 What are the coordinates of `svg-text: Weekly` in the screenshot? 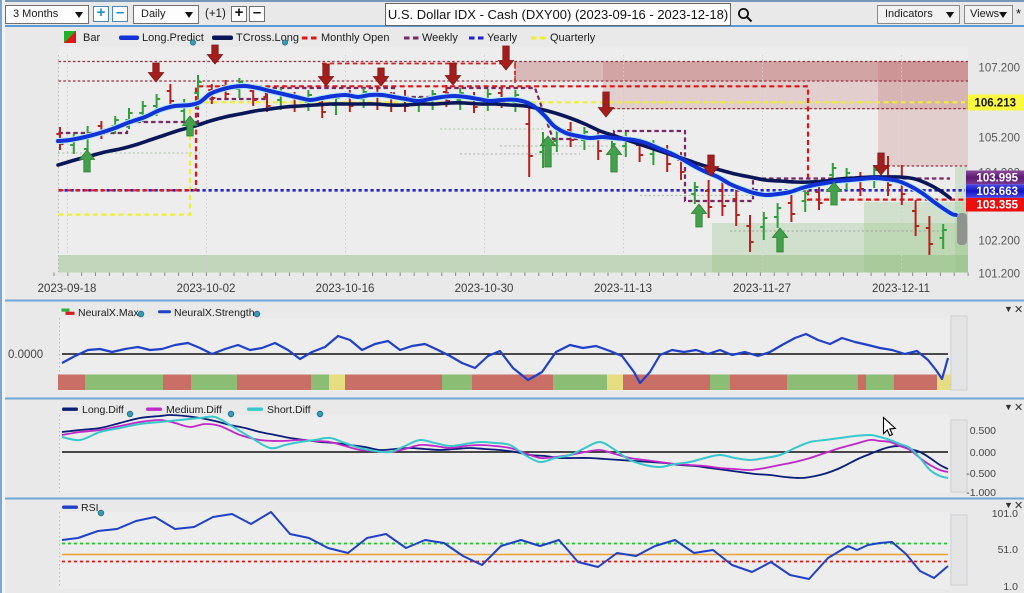 It's located at (440, 38).